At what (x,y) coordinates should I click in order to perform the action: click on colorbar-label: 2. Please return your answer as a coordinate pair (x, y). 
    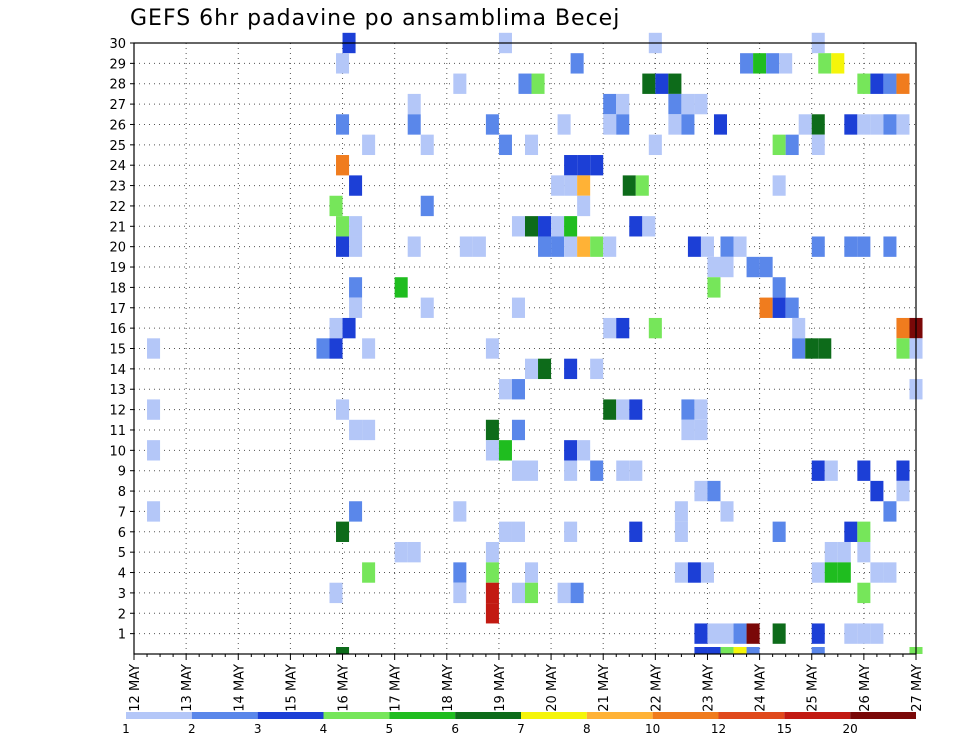
    Looking at the image, I should click on (192, 729).